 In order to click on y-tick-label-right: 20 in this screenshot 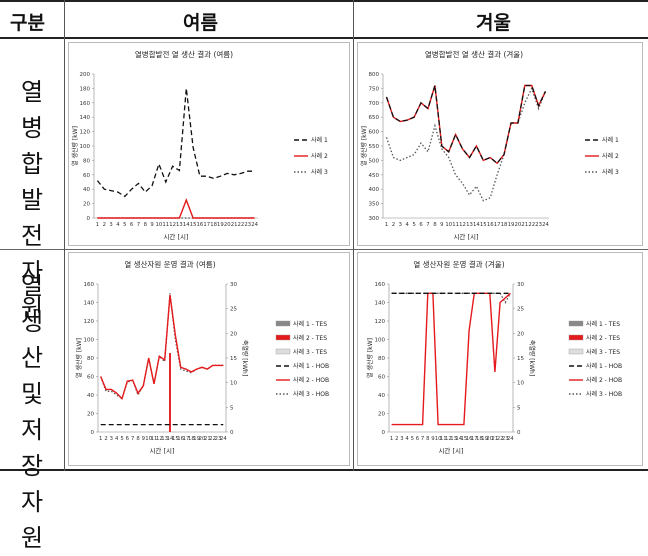, I will do `click(233, 334)`.